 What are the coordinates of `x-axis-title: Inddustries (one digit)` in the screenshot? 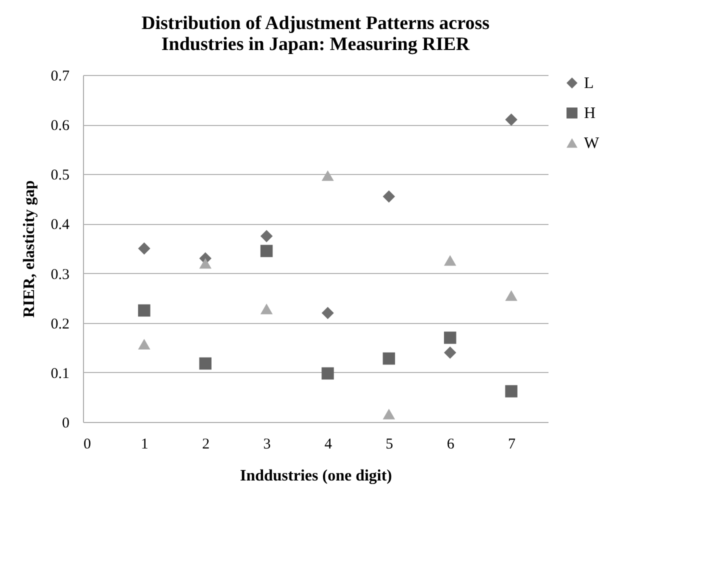 It's located at (316, 476).